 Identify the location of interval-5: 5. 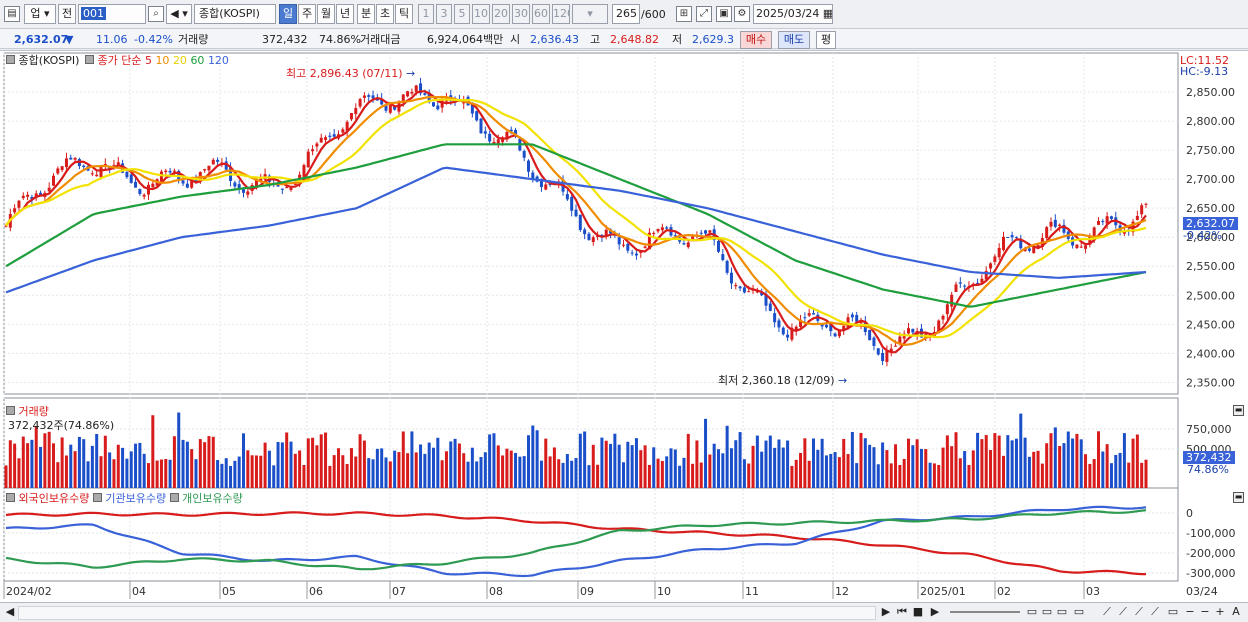
(462, 14).